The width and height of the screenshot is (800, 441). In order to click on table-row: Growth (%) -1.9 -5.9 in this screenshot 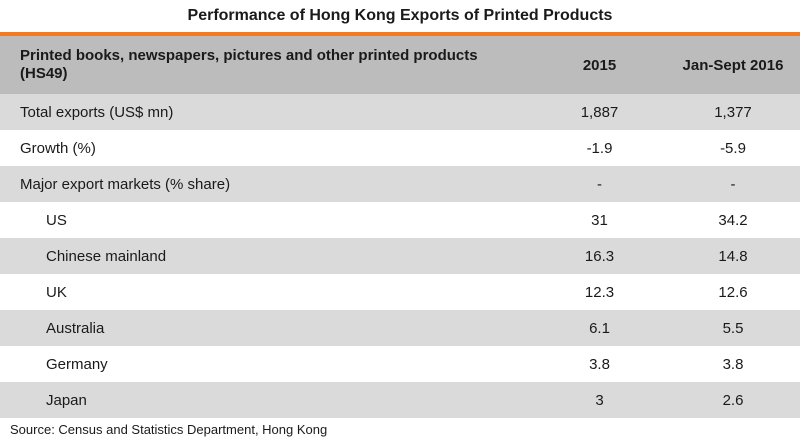, I will do `click(400, 148)`.